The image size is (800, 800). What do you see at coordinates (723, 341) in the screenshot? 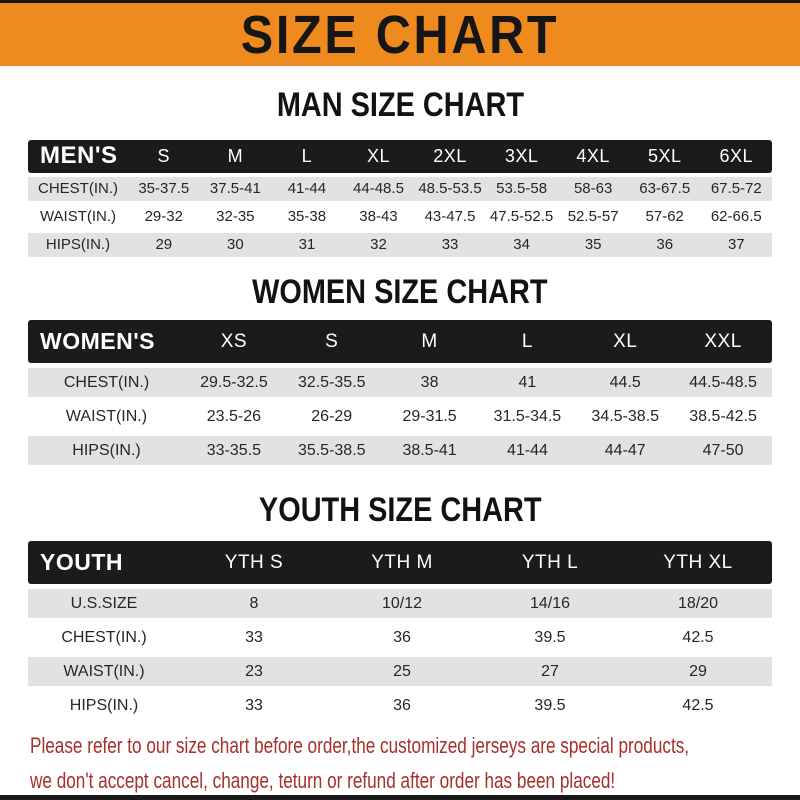
I see `column-header: XXL` at bounding box center [723, 341].